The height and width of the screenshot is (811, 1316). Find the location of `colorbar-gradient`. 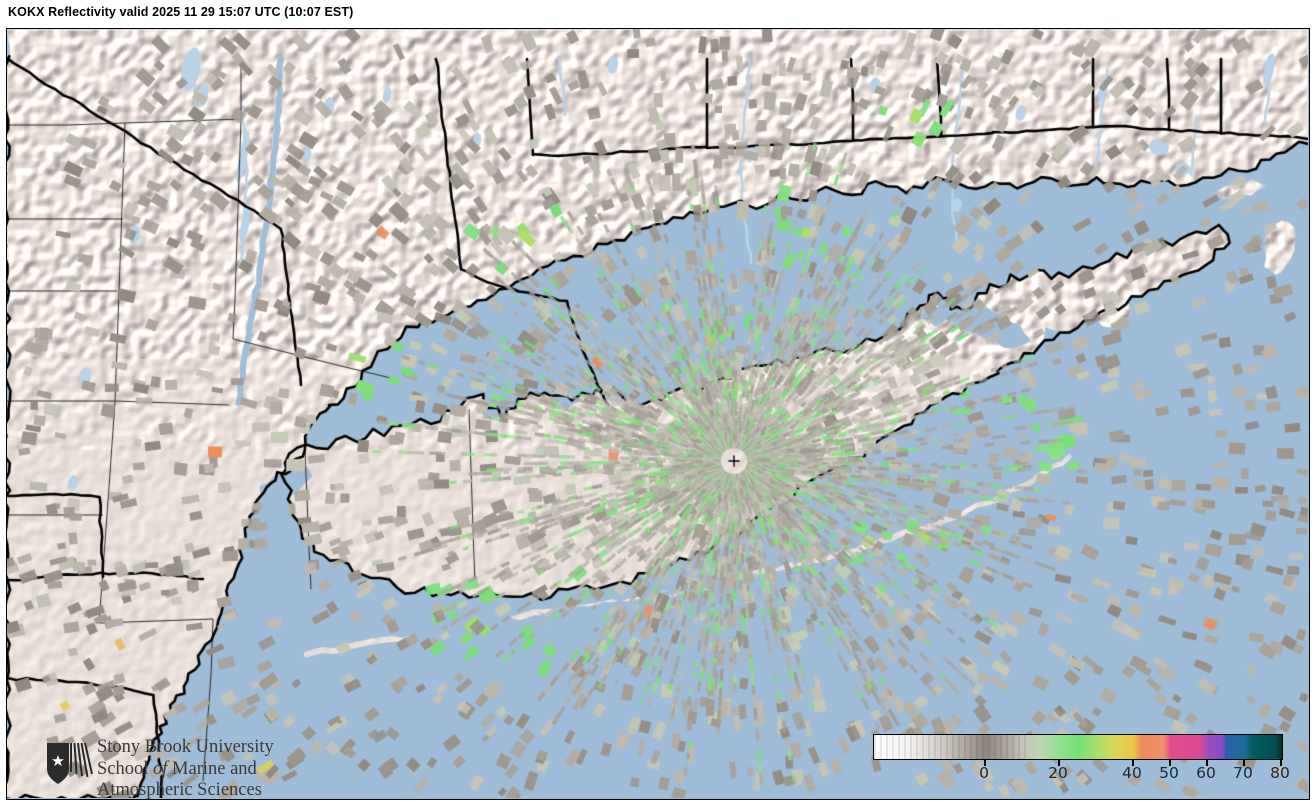

colorbar-gradient is located at coordinates (1078, 747).